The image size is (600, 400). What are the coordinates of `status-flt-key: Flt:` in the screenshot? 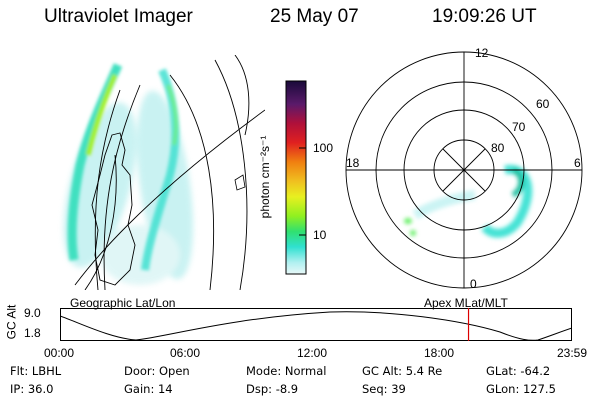 It's located at (19, 371).